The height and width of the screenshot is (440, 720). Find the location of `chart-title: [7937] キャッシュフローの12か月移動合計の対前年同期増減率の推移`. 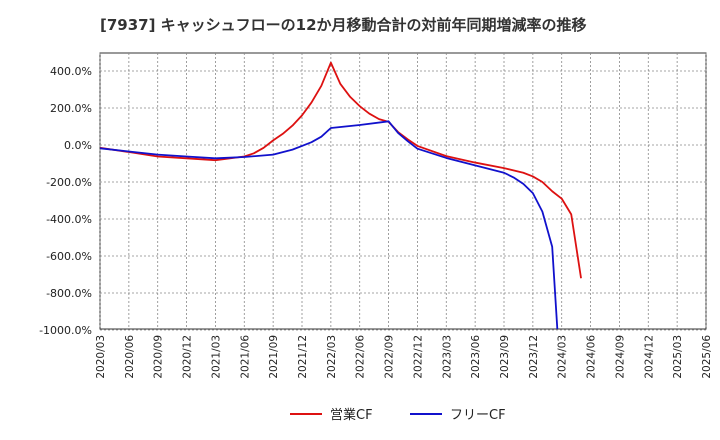

chart-title: [7937] キャッシュフローの12か月移動合計の対前年同期増減率の推移 is located at coordinates (343, 25).